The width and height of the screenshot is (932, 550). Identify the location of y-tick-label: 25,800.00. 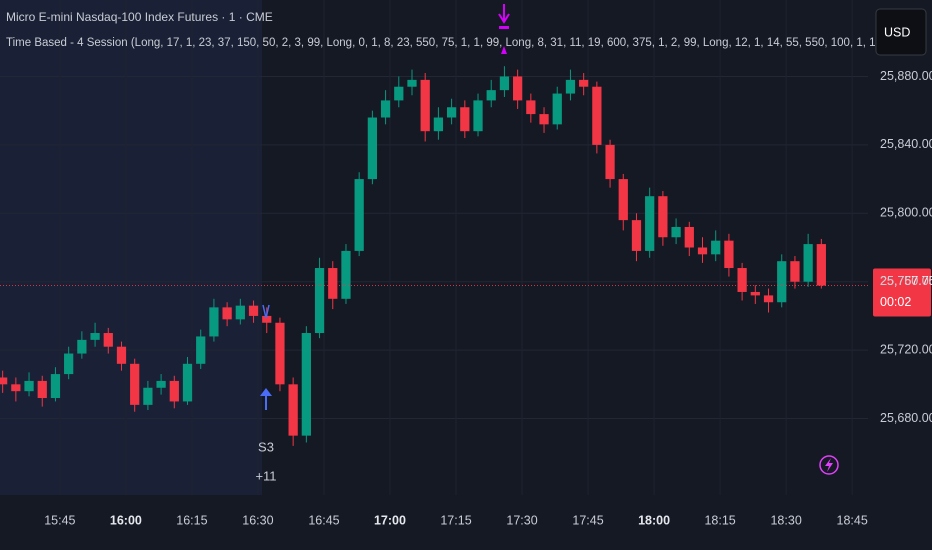
(906, 213).